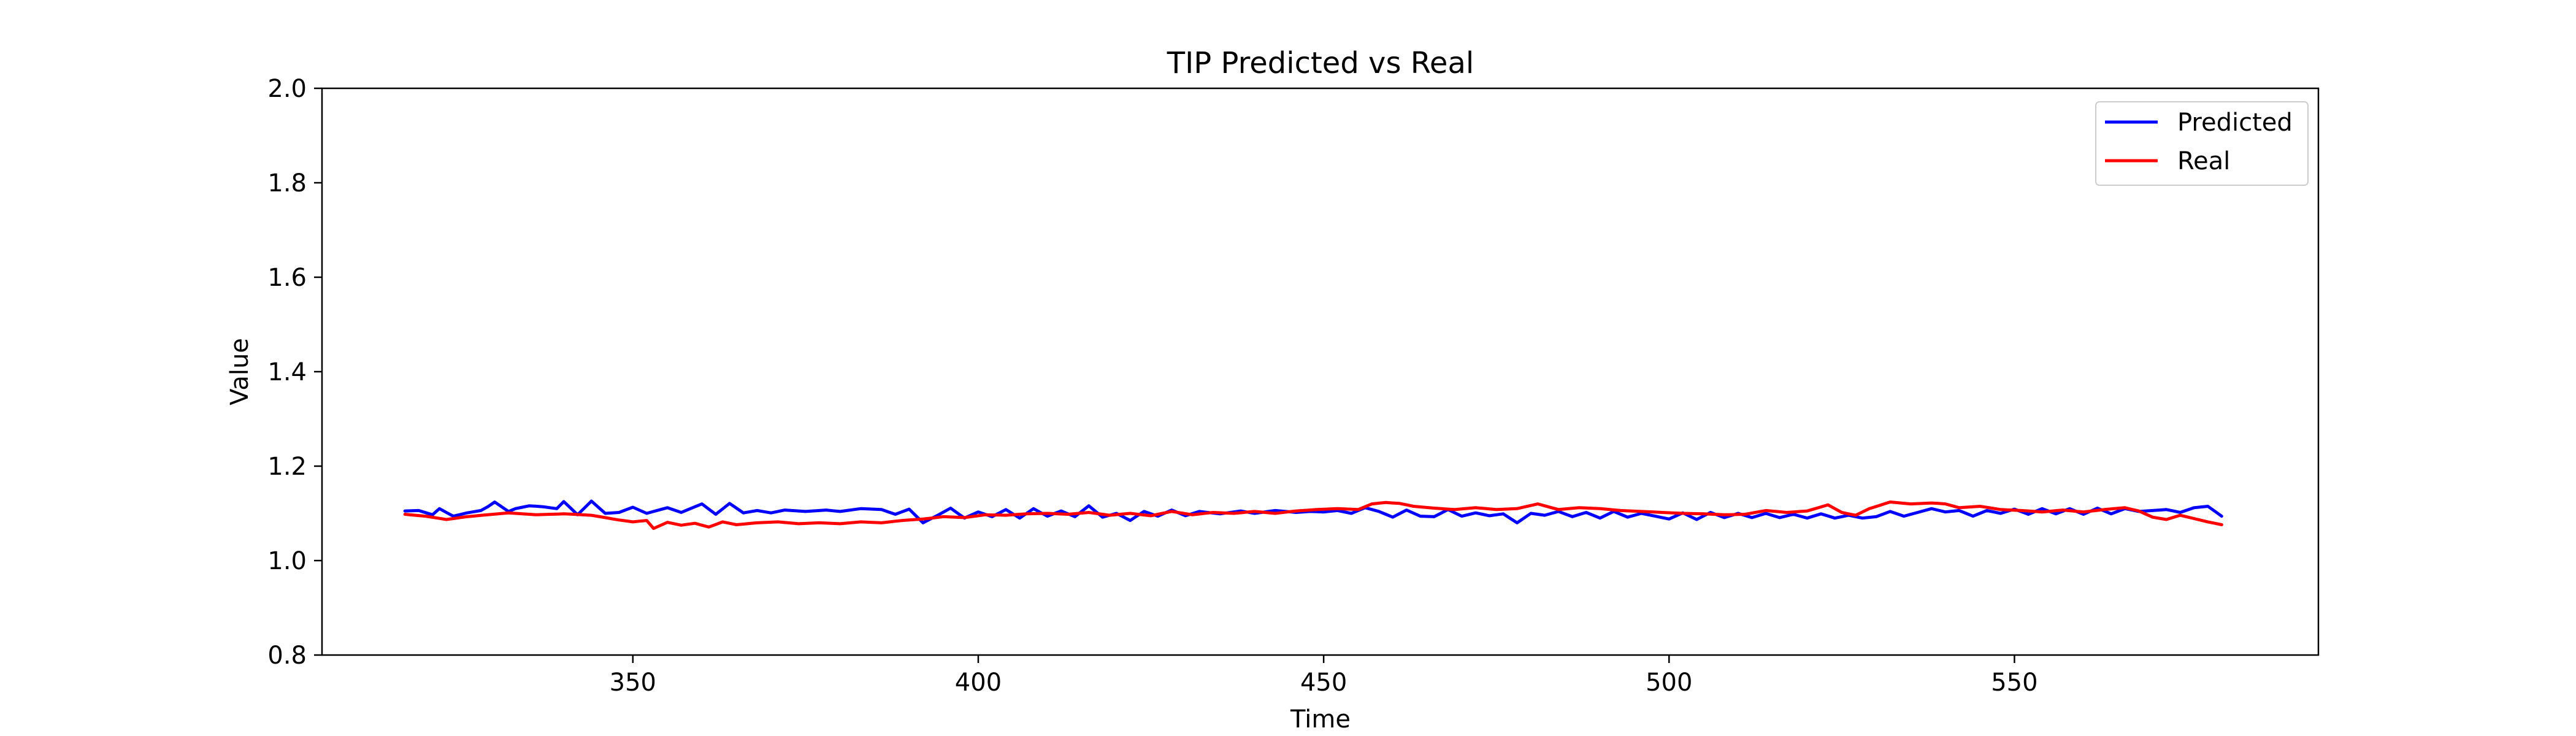 This screenshot has width=2576, height=736. What do you see at coordinates (240, 371) in the screenshot?
I see `y-axis-title: Value` at bounding box center [240, 371].